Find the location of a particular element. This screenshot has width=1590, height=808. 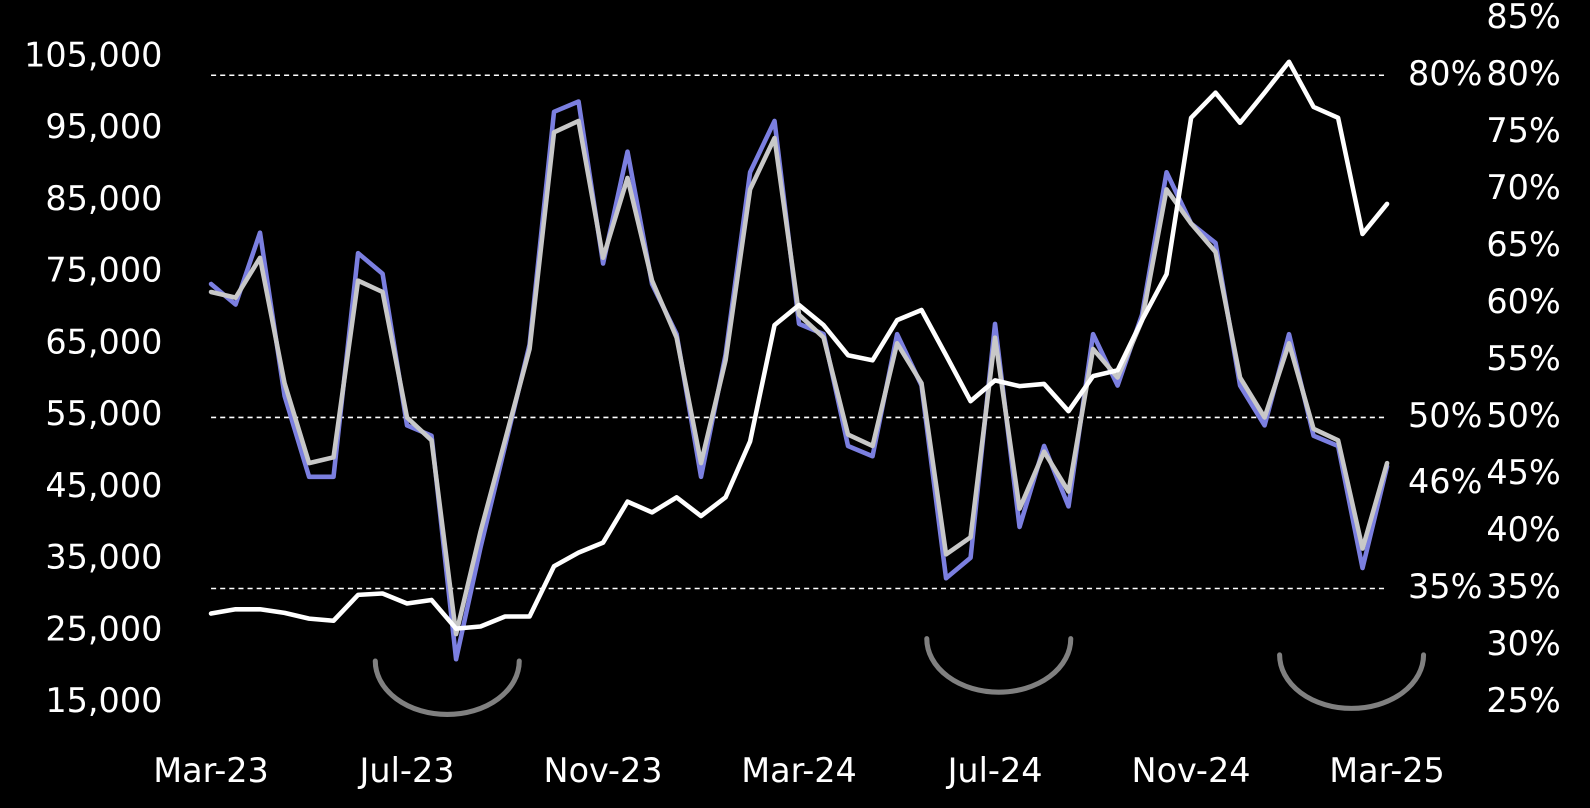

reference-label: 35% is located at coordinates (1445, 586).